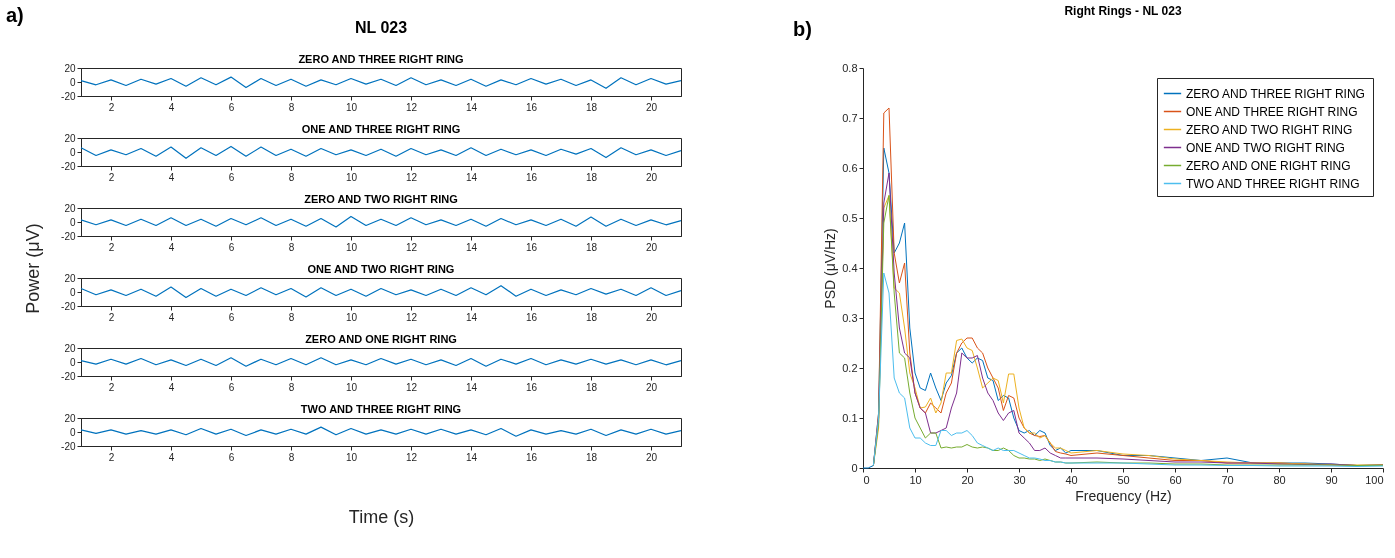 The height and width of the screenshot is (558, 1395). What do you see at coordinates (1265, 147) in the screenshot?
I see `legend-label: ONE AND TWO RIGHT RING` at bounding box center [1265, 147].